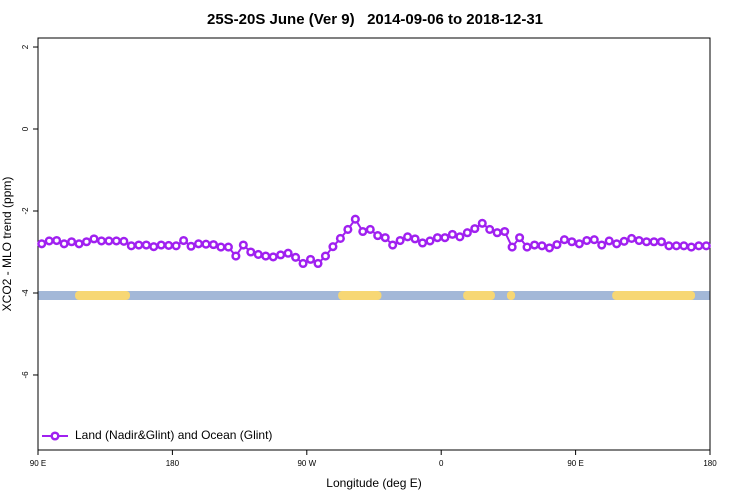 Image resolution: width=750 pixels, height=500 pixels. Describe the element at coordinates (25, 128) in the screenshot. I see `y-tick-label: 0` at that location.